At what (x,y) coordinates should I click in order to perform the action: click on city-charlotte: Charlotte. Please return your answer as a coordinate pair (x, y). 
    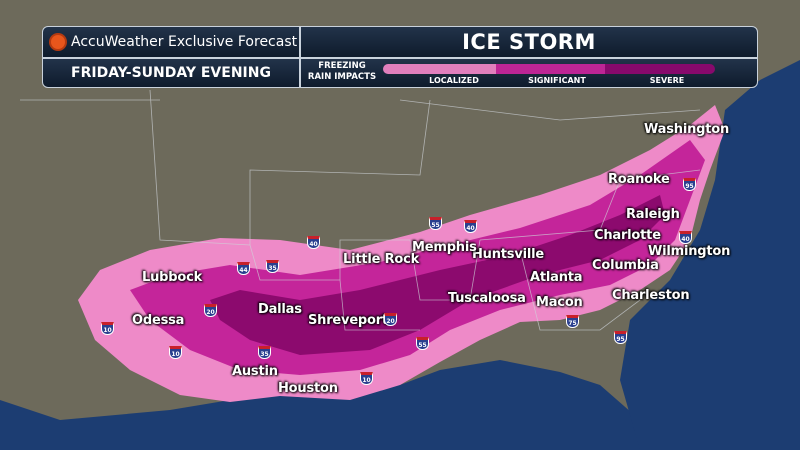
    Looking at the image, I should click on (627, 235).